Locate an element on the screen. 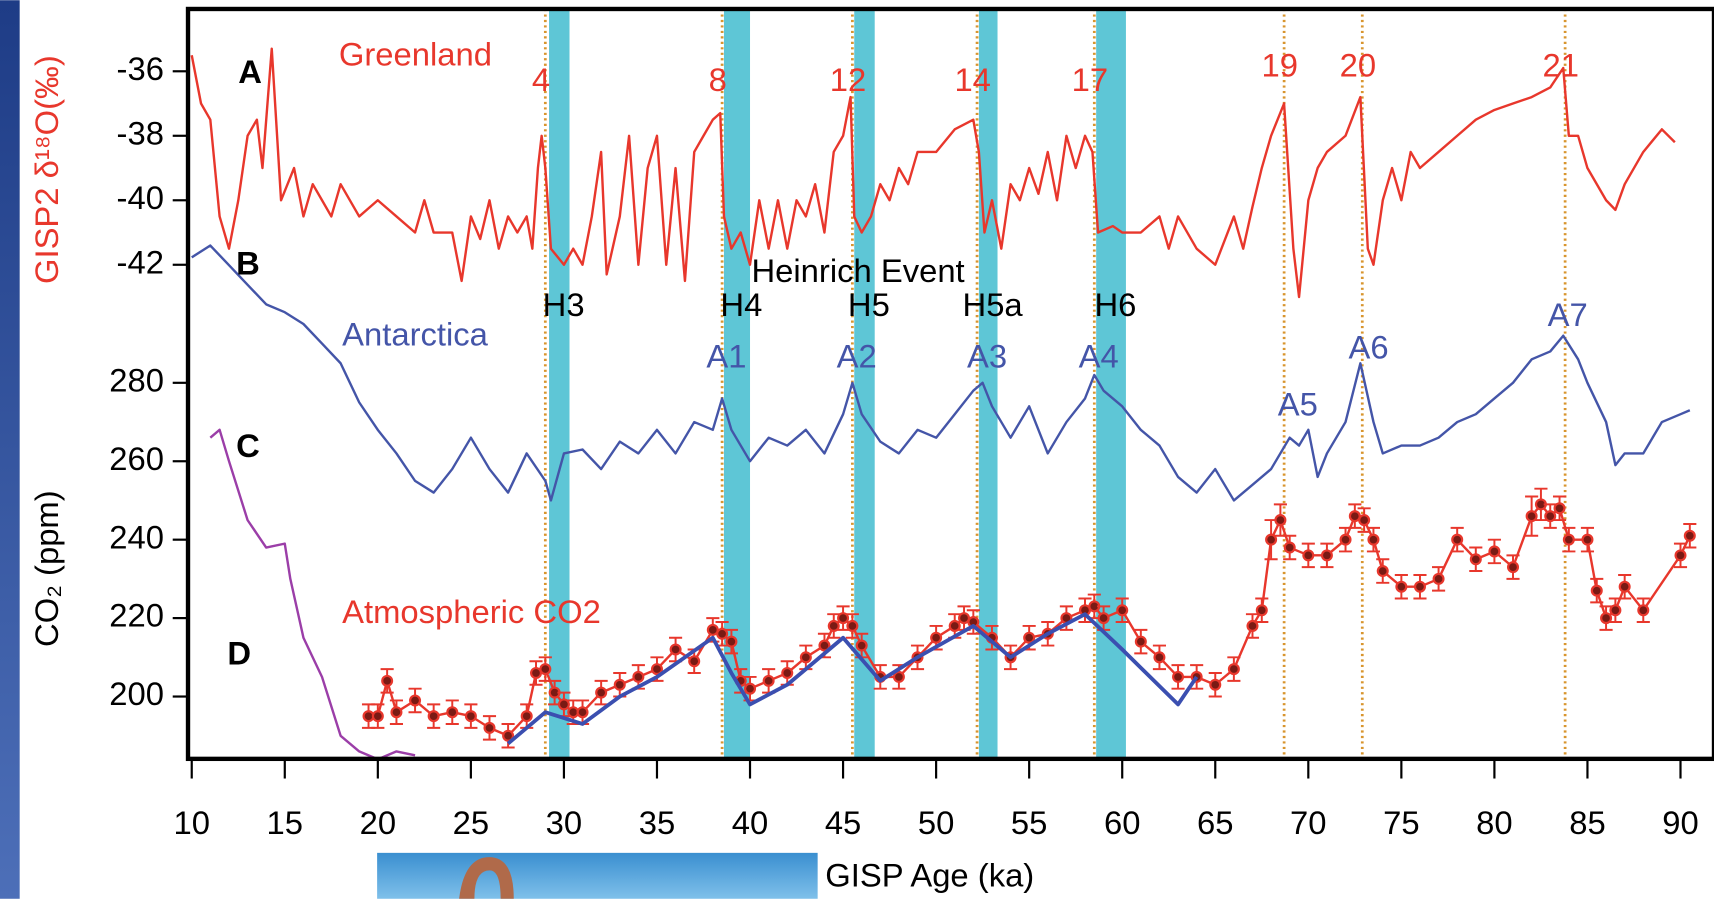  x-tick-label: 10 is located at coordinates (192, 822).